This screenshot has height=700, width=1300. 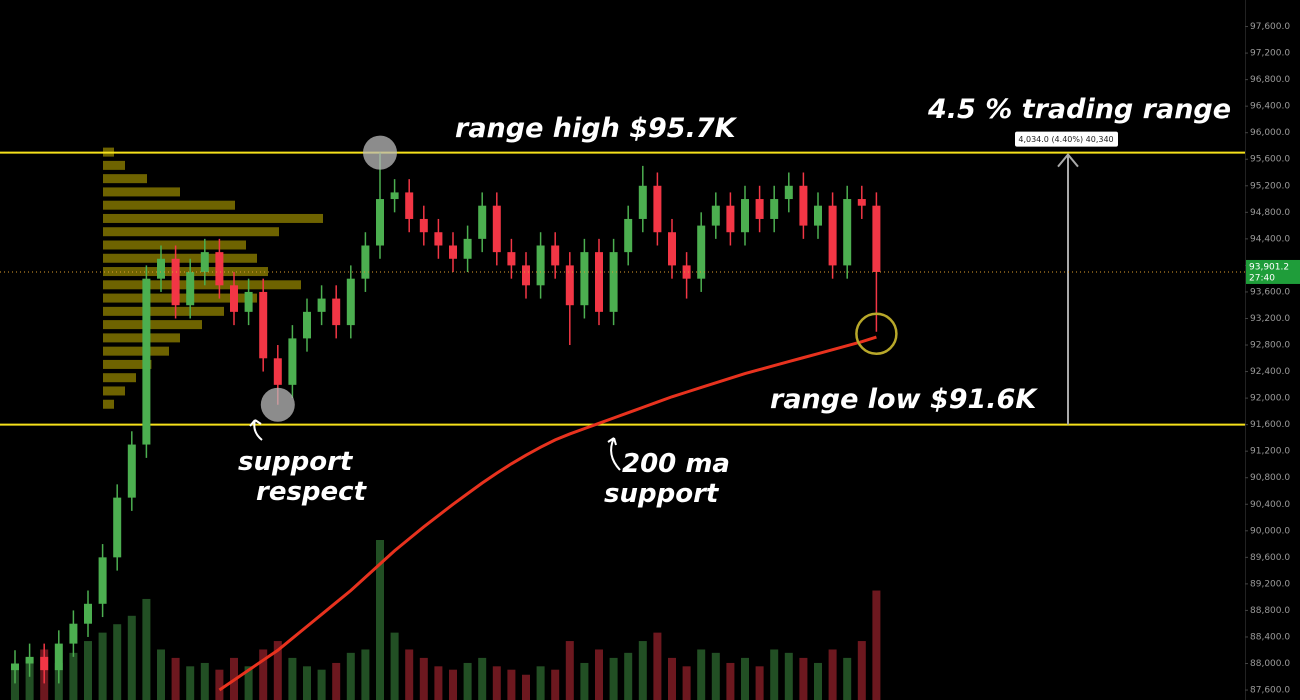 What do you see at coordinates (1262, 278) in the screenshot?
I see `price-tag-countdown: 27:40` at bounding box center [1262, 278].